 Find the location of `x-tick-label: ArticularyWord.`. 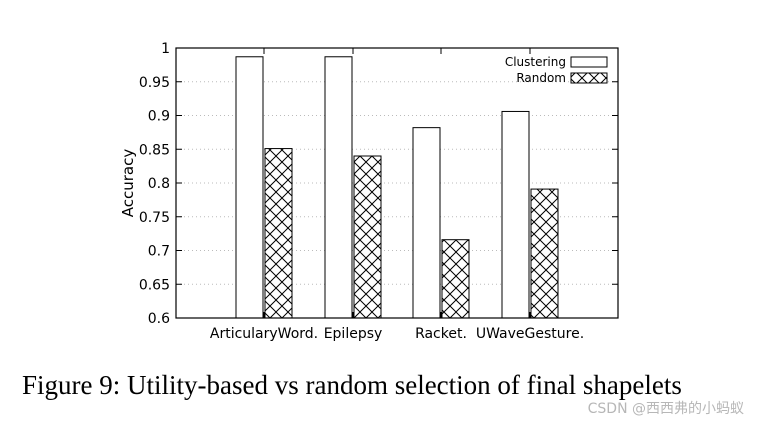

x-tick-label: ArticularyWord. is located at coordinates (264, 334).